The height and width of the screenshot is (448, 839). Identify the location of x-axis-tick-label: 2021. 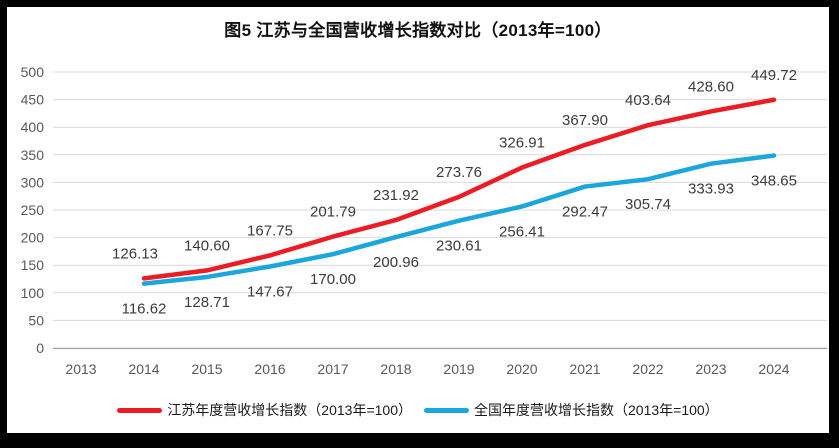
(584, 369).